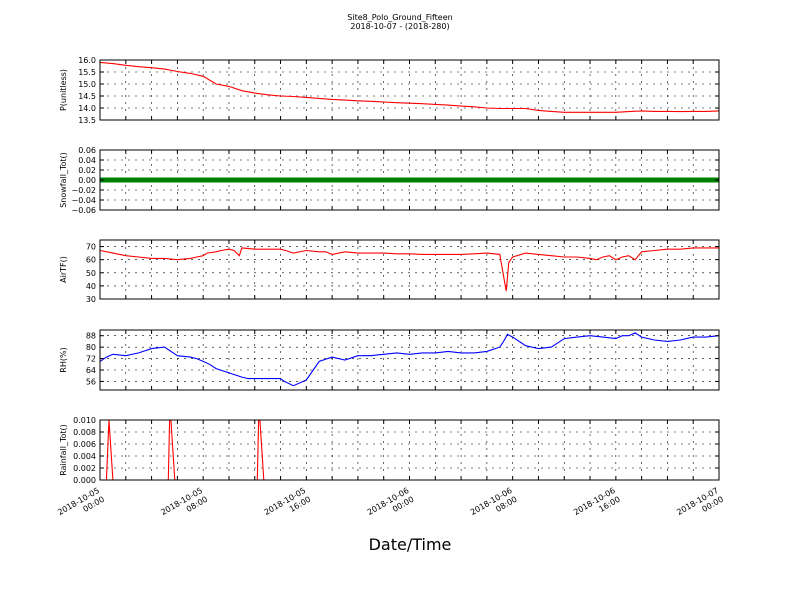 Image resolution: width=800 pixels, height=600 pixels. I want to click on y-tick-label: 0.02, so click(87, 170).